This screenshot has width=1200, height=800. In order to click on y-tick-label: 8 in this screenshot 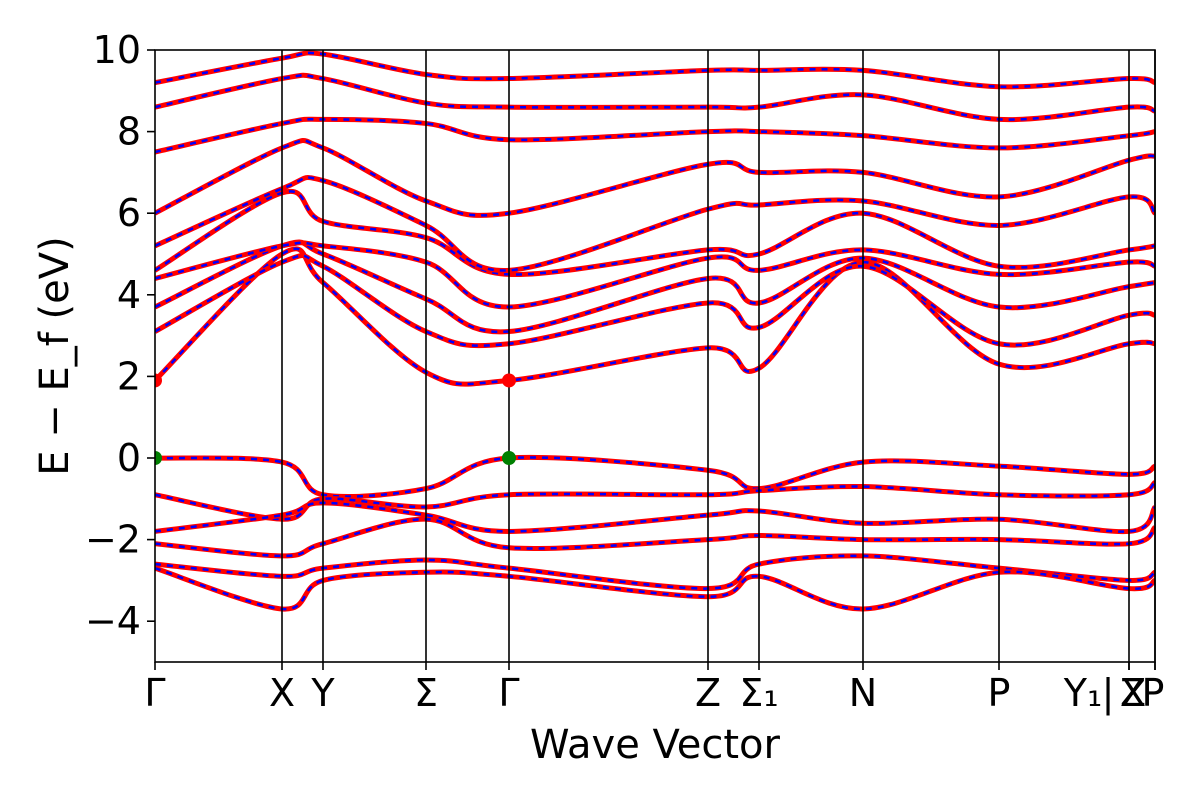, I will do `click(129, 132)`.